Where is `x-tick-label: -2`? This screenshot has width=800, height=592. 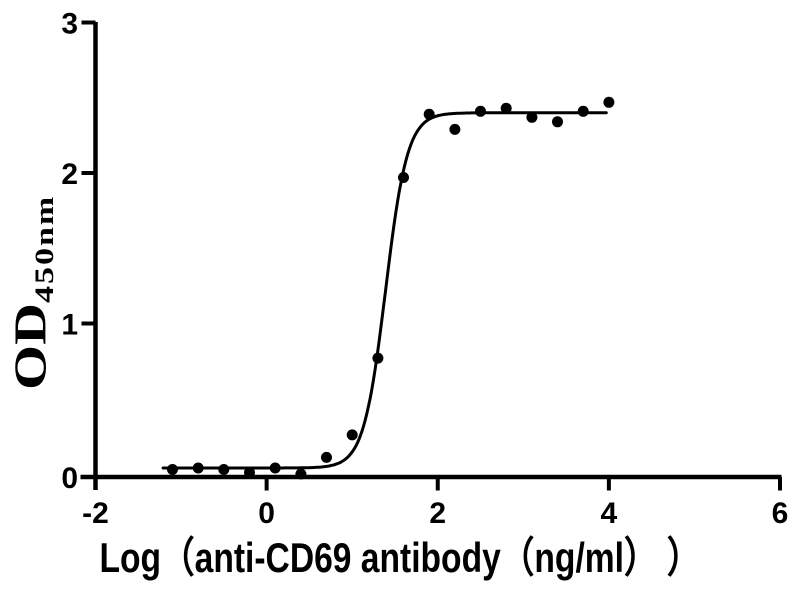
x-tick-label: -2 is located at coordinates (95, 513).